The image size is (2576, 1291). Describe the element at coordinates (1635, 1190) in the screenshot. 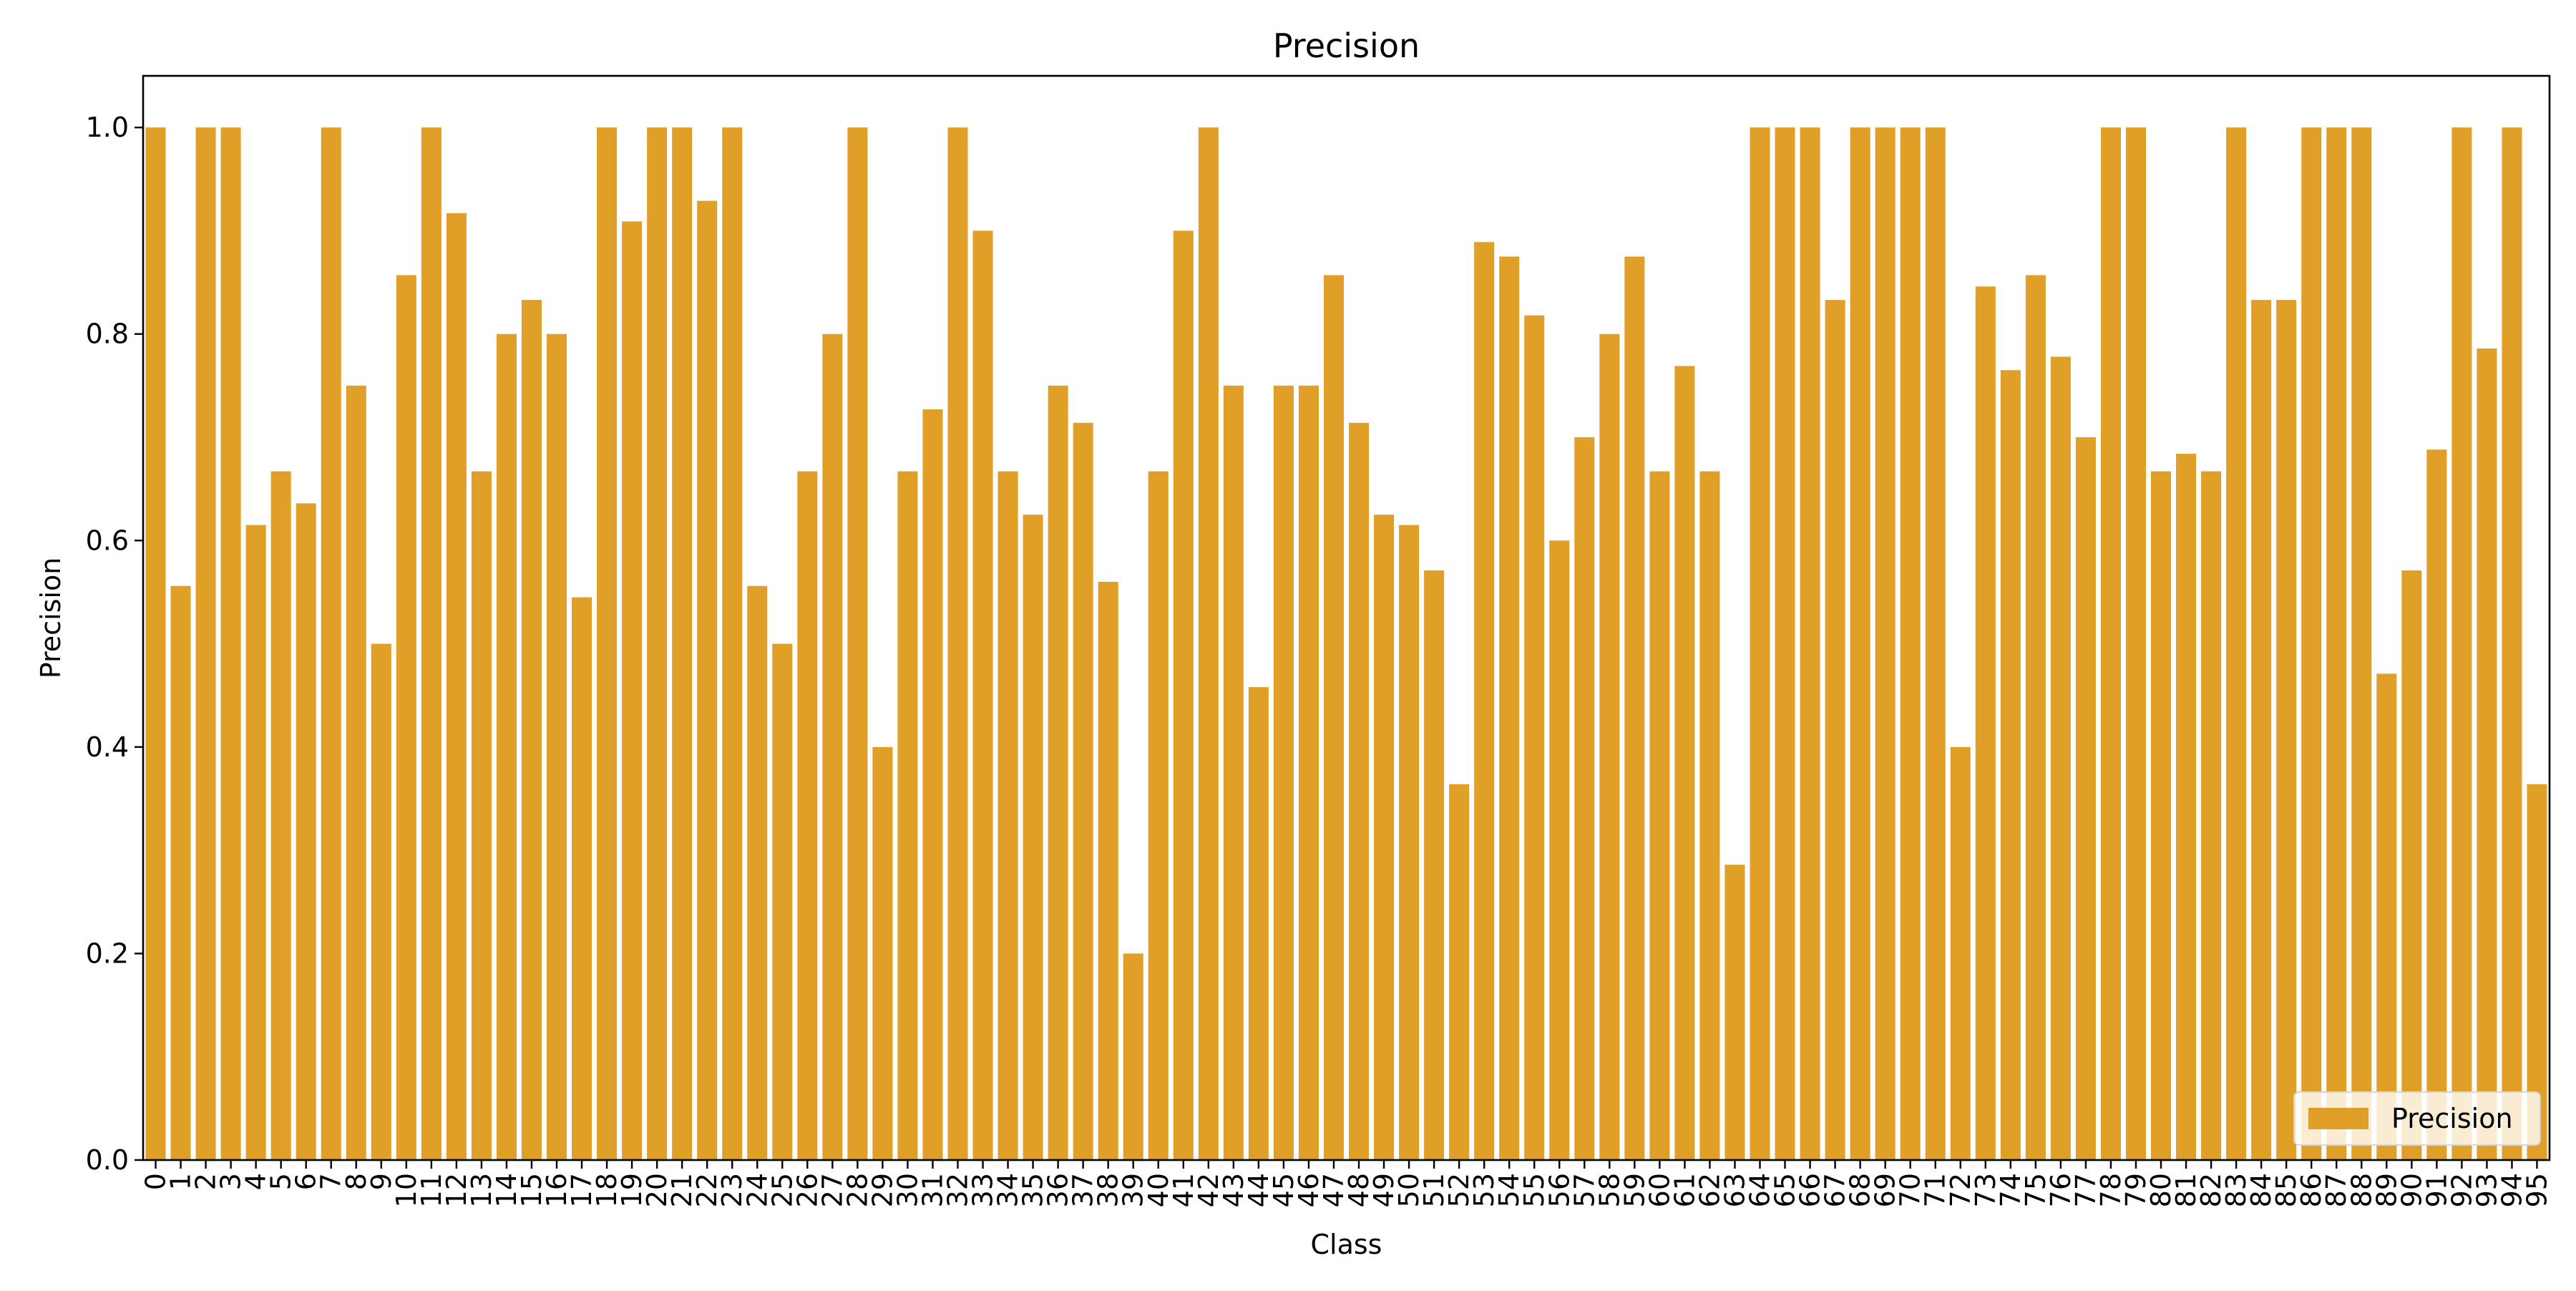

I see `x-tick-label: 59` at that location.